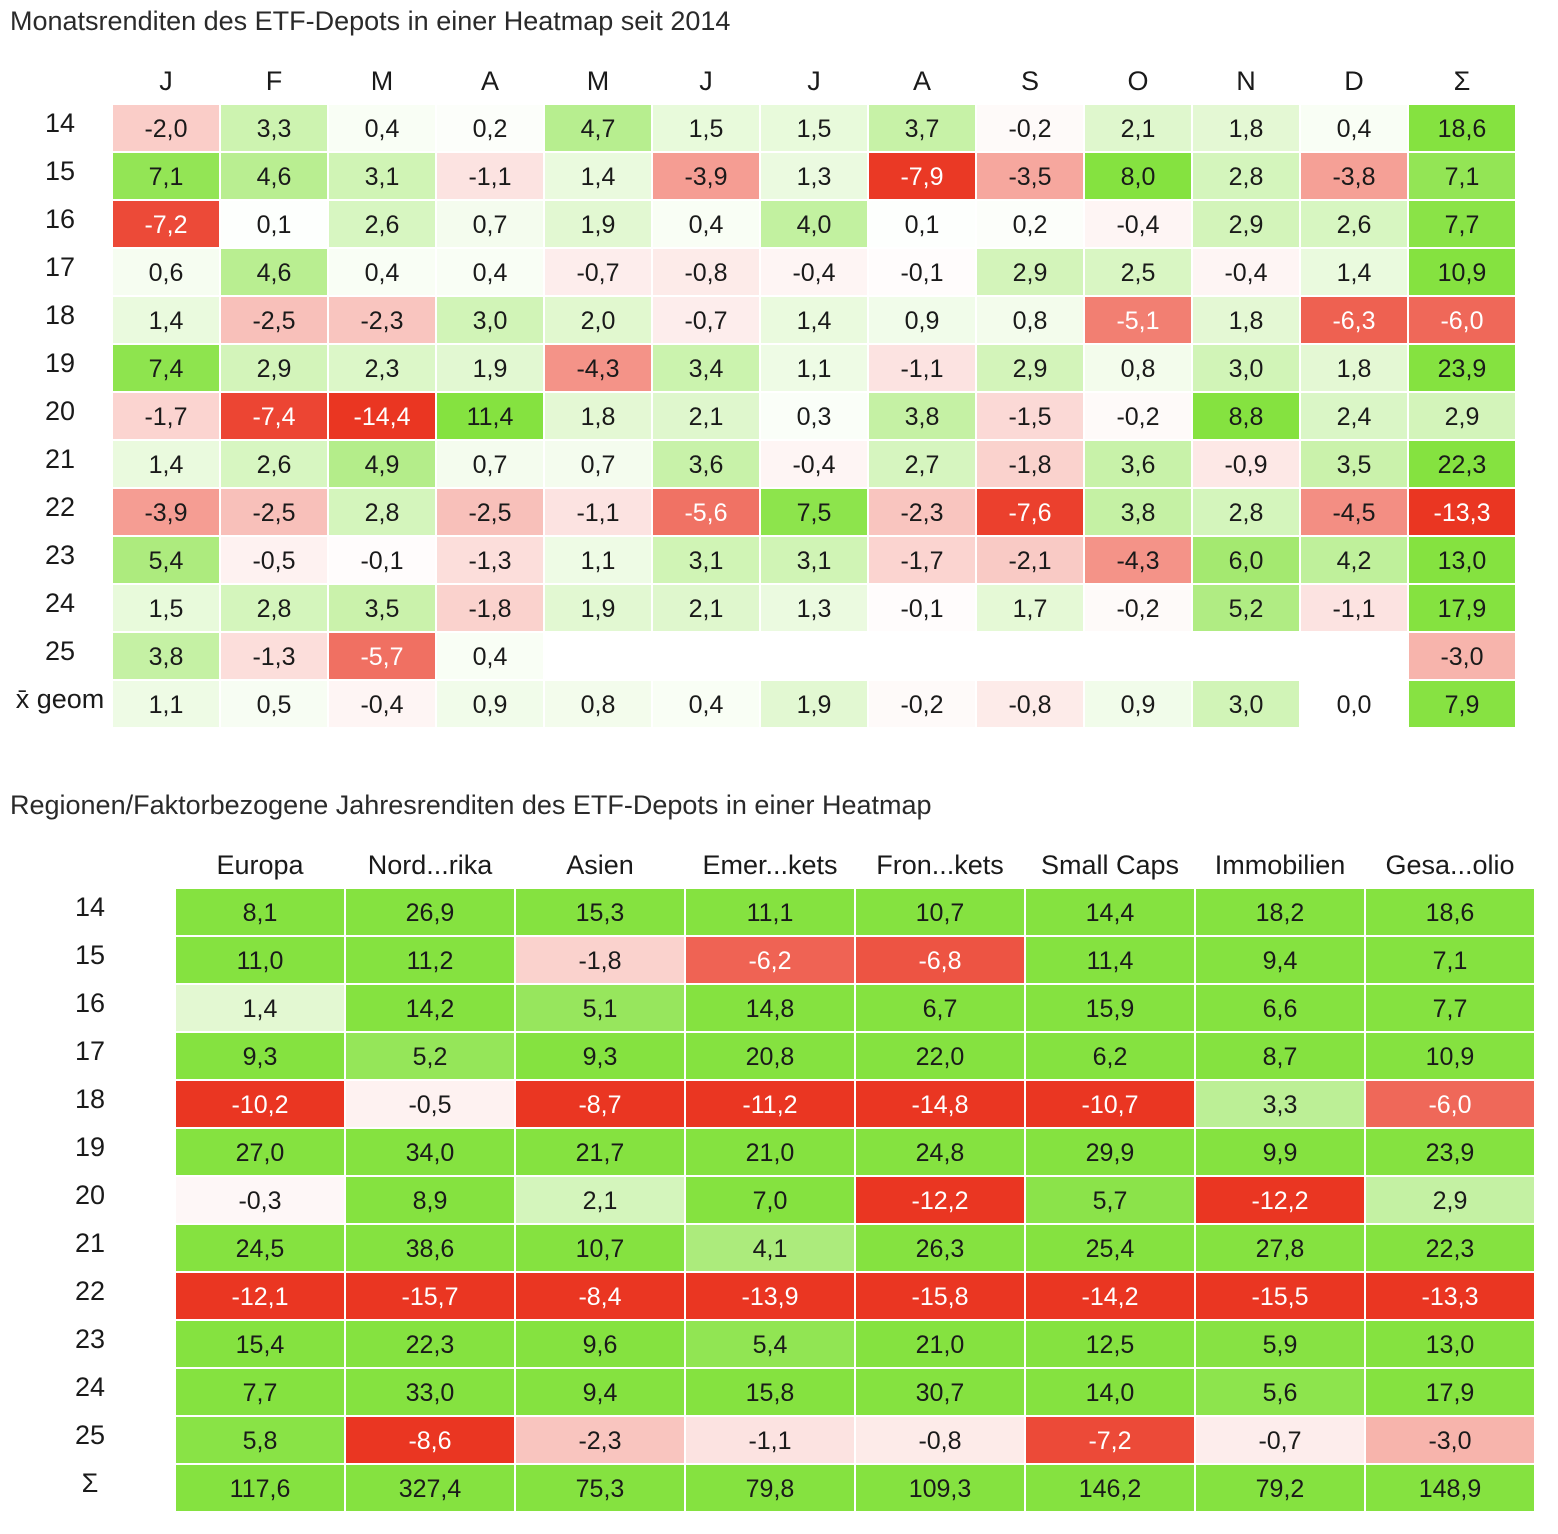 This screenshot has height=1534, width=1558. Describe the element at coordinates (940, 1345) in the screenshot. I see `cell-value: 21,0` at that location.